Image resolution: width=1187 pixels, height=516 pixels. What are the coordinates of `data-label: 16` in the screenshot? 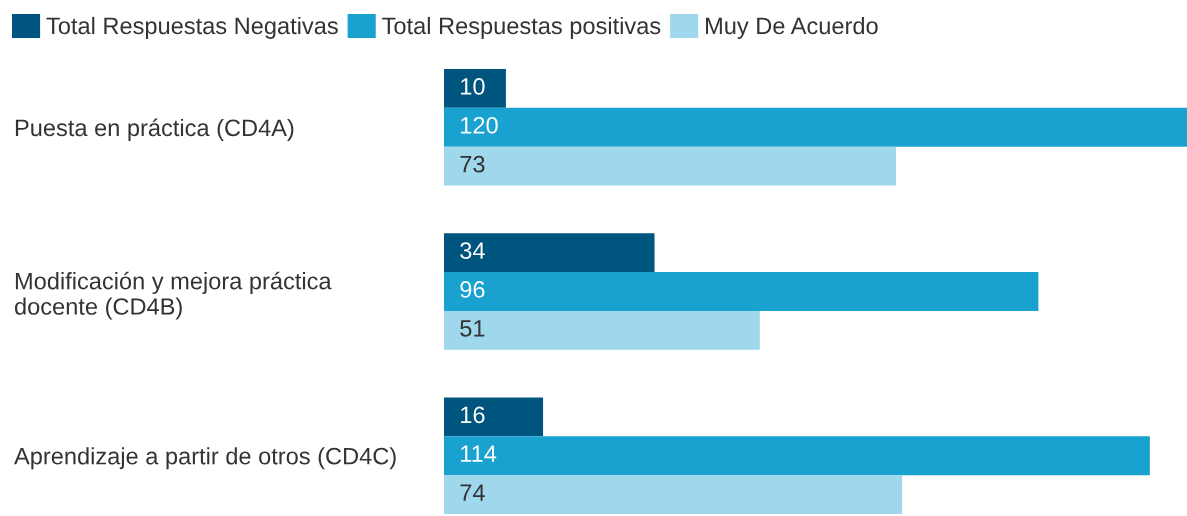 It's located at (473, 415).